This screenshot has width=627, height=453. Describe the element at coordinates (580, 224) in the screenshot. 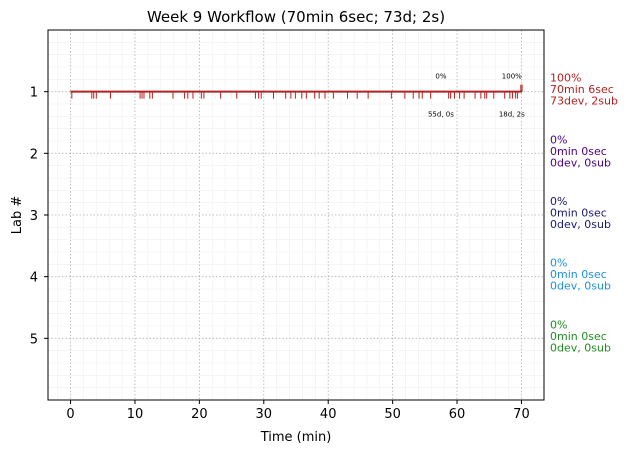

I see `lab-3-summary-label: 0dev, 0sub` at that location.